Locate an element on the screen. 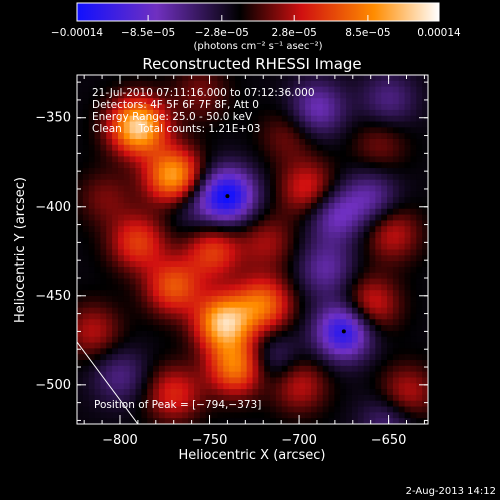 Image resolution: width=500 pixels, height=500 pixels. x-tick-label: −800 is located at coordinates (120, 440).